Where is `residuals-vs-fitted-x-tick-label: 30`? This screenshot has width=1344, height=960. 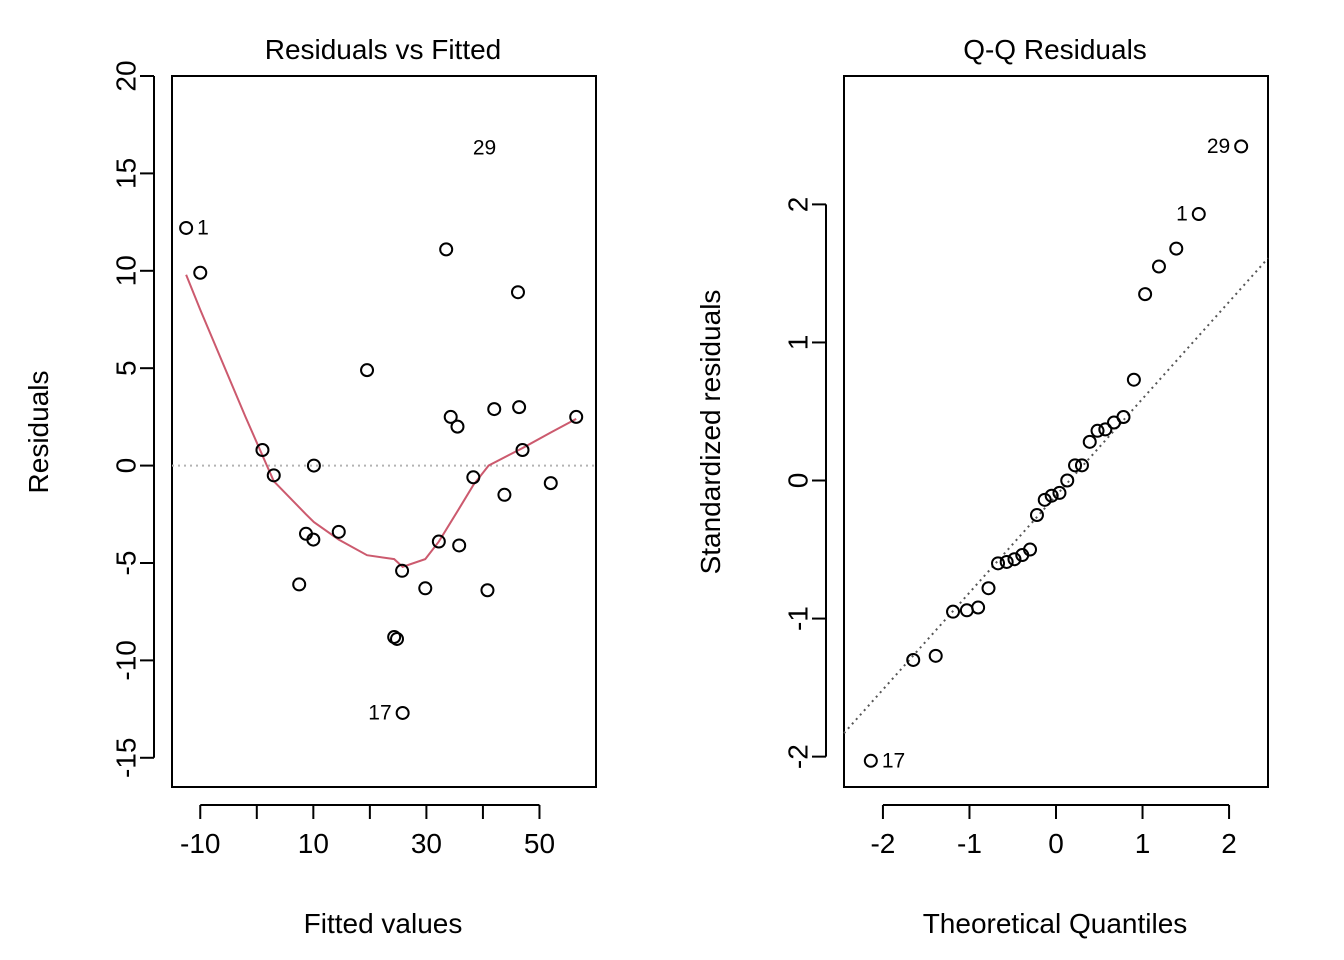
residuals-vs-fitted-x-tick-label: 30 is located at coordinates (426, 843).